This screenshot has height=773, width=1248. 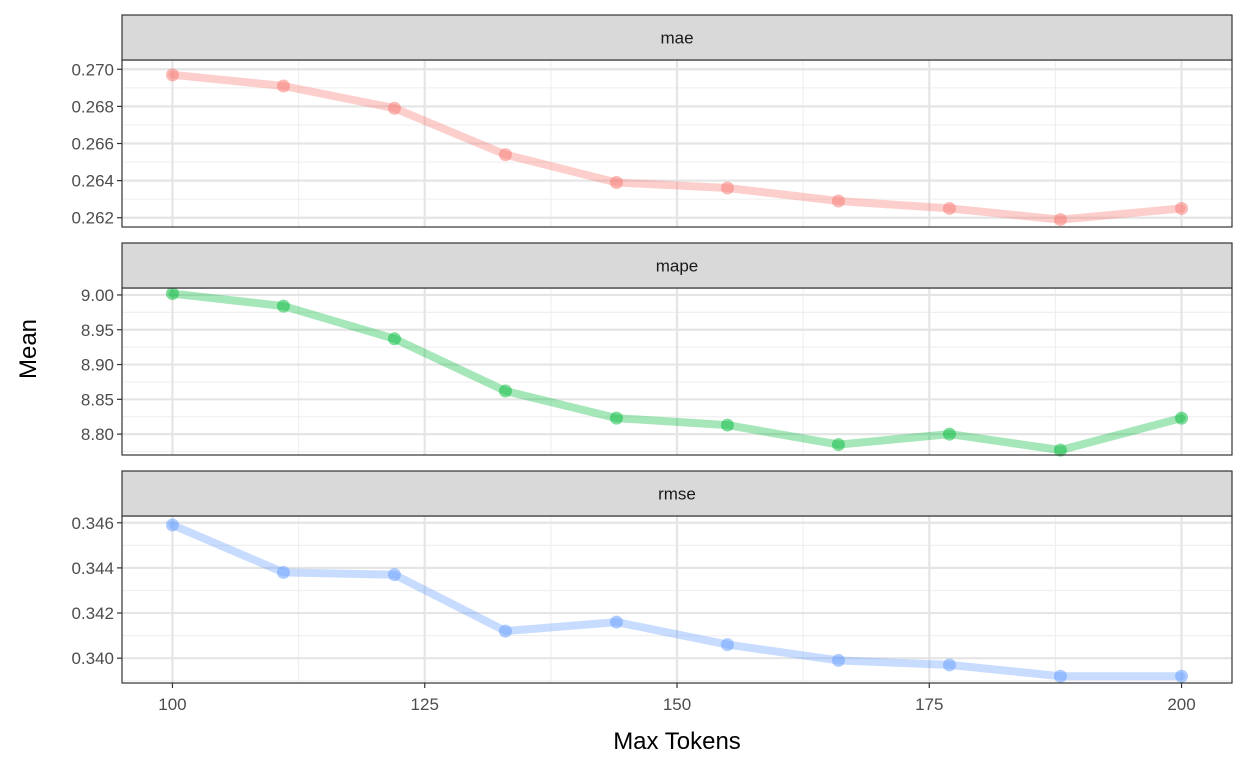 What do you see at coordinates (97, 295) in the screenshot?
I see `y-tick-label: 9.00` at bounding box center [97, 295].